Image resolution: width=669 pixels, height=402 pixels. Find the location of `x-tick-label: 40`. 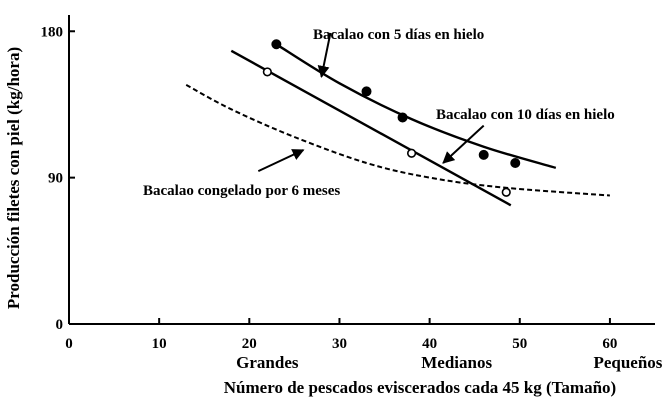

x-tick-label: 40 is located at coordinates (429, 344).